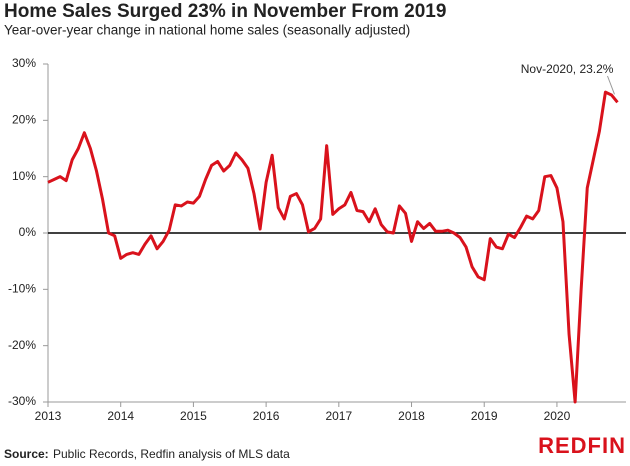 The width and height of the screenshot is (630, 466). I want to click on x-tick-label: 2019, so click(484, 416).